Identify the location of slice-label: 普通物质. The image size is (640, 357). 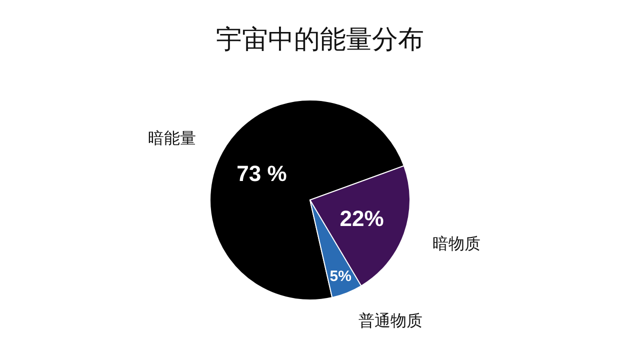
(390, 320).